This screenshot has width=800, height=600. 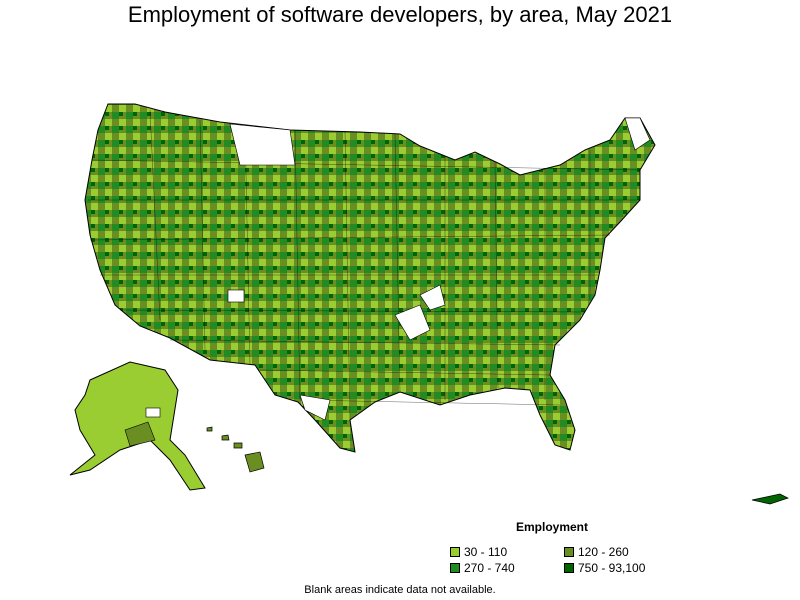 I want to click on legend-label-4: 750 - 93,100, so click(x=612, y=568).